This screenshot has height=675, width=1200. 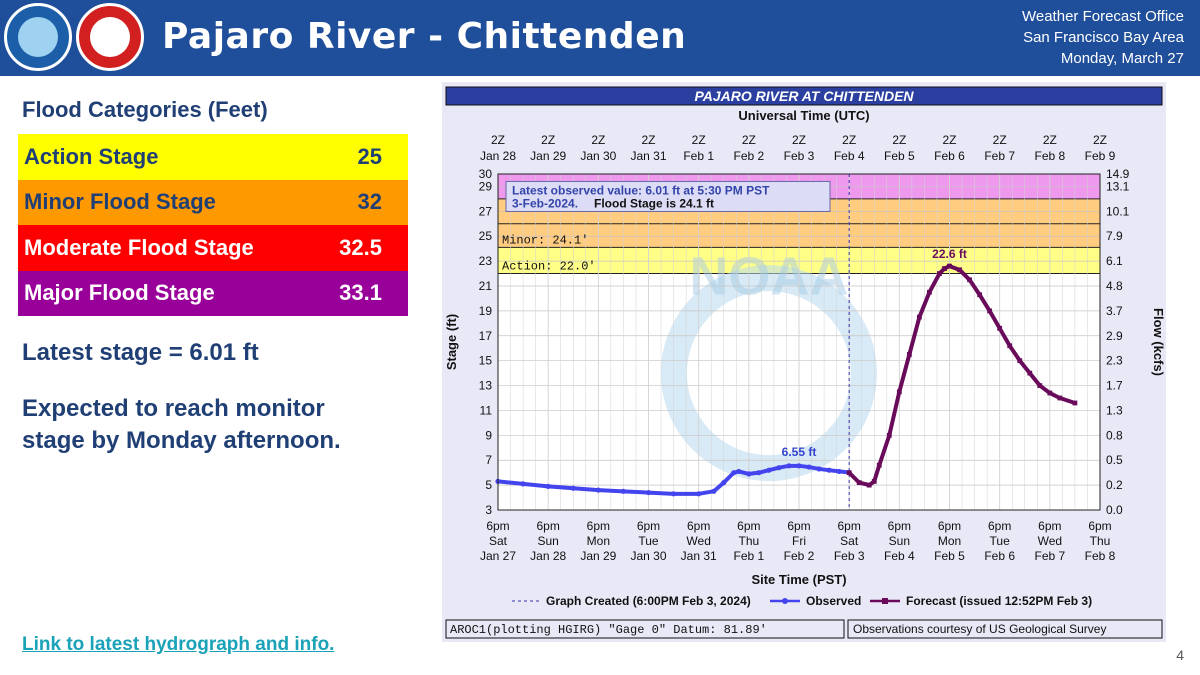 What do you see at coordinates (899, 556) in the screenshot?
I see `bottom-tick-date: Feb 4` at bounding box center [899, 556].